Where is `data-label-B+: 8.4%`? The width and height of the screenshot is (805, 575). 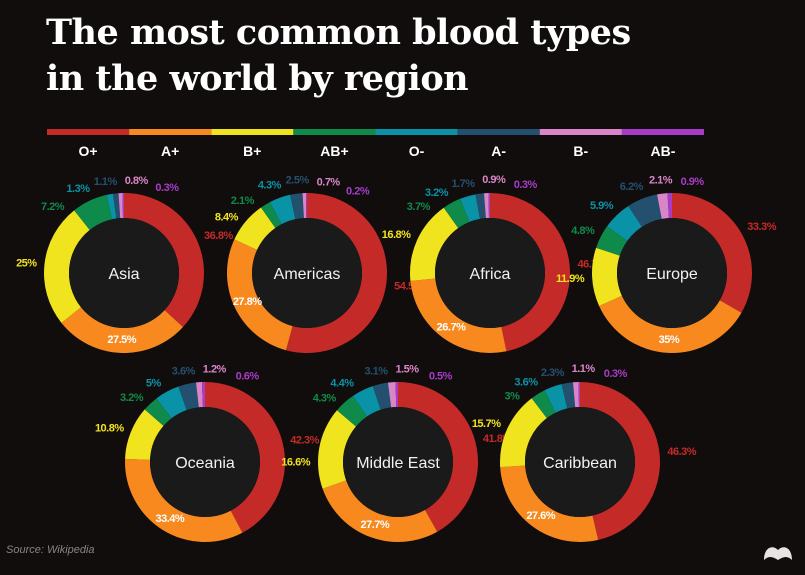 data-label-B+: 8.4% is located at coordinates (227, 217).